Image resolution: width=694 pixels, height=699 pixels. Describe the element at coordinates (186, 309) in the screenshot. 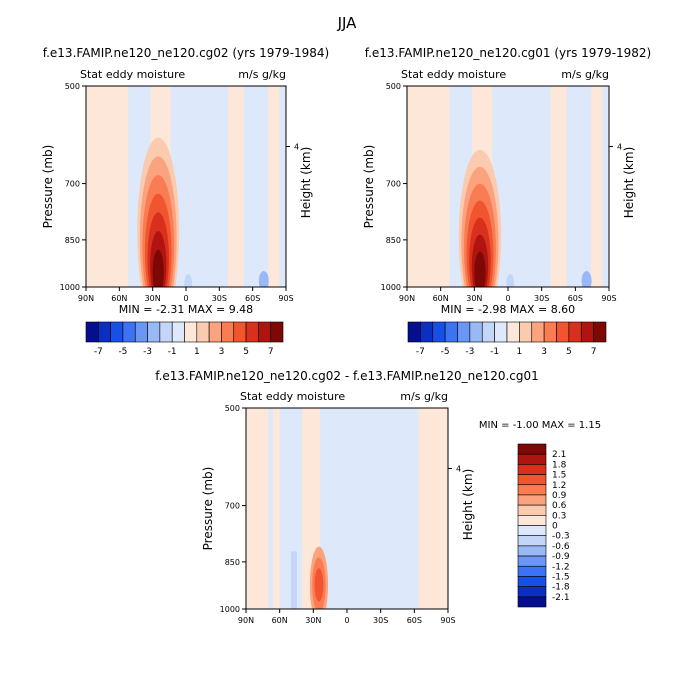

I see `min-max-label: MIN = -2.31 MAX = 9.48` at that location.